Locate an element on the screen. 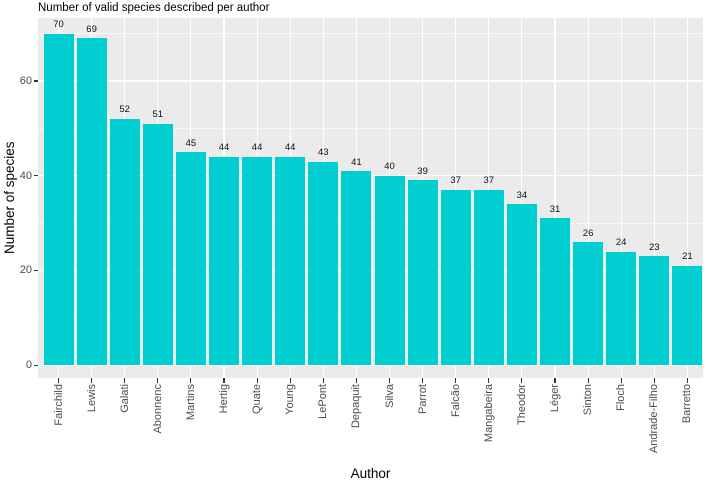  bar-value-label: 41 is located at coordinates (356, 162).